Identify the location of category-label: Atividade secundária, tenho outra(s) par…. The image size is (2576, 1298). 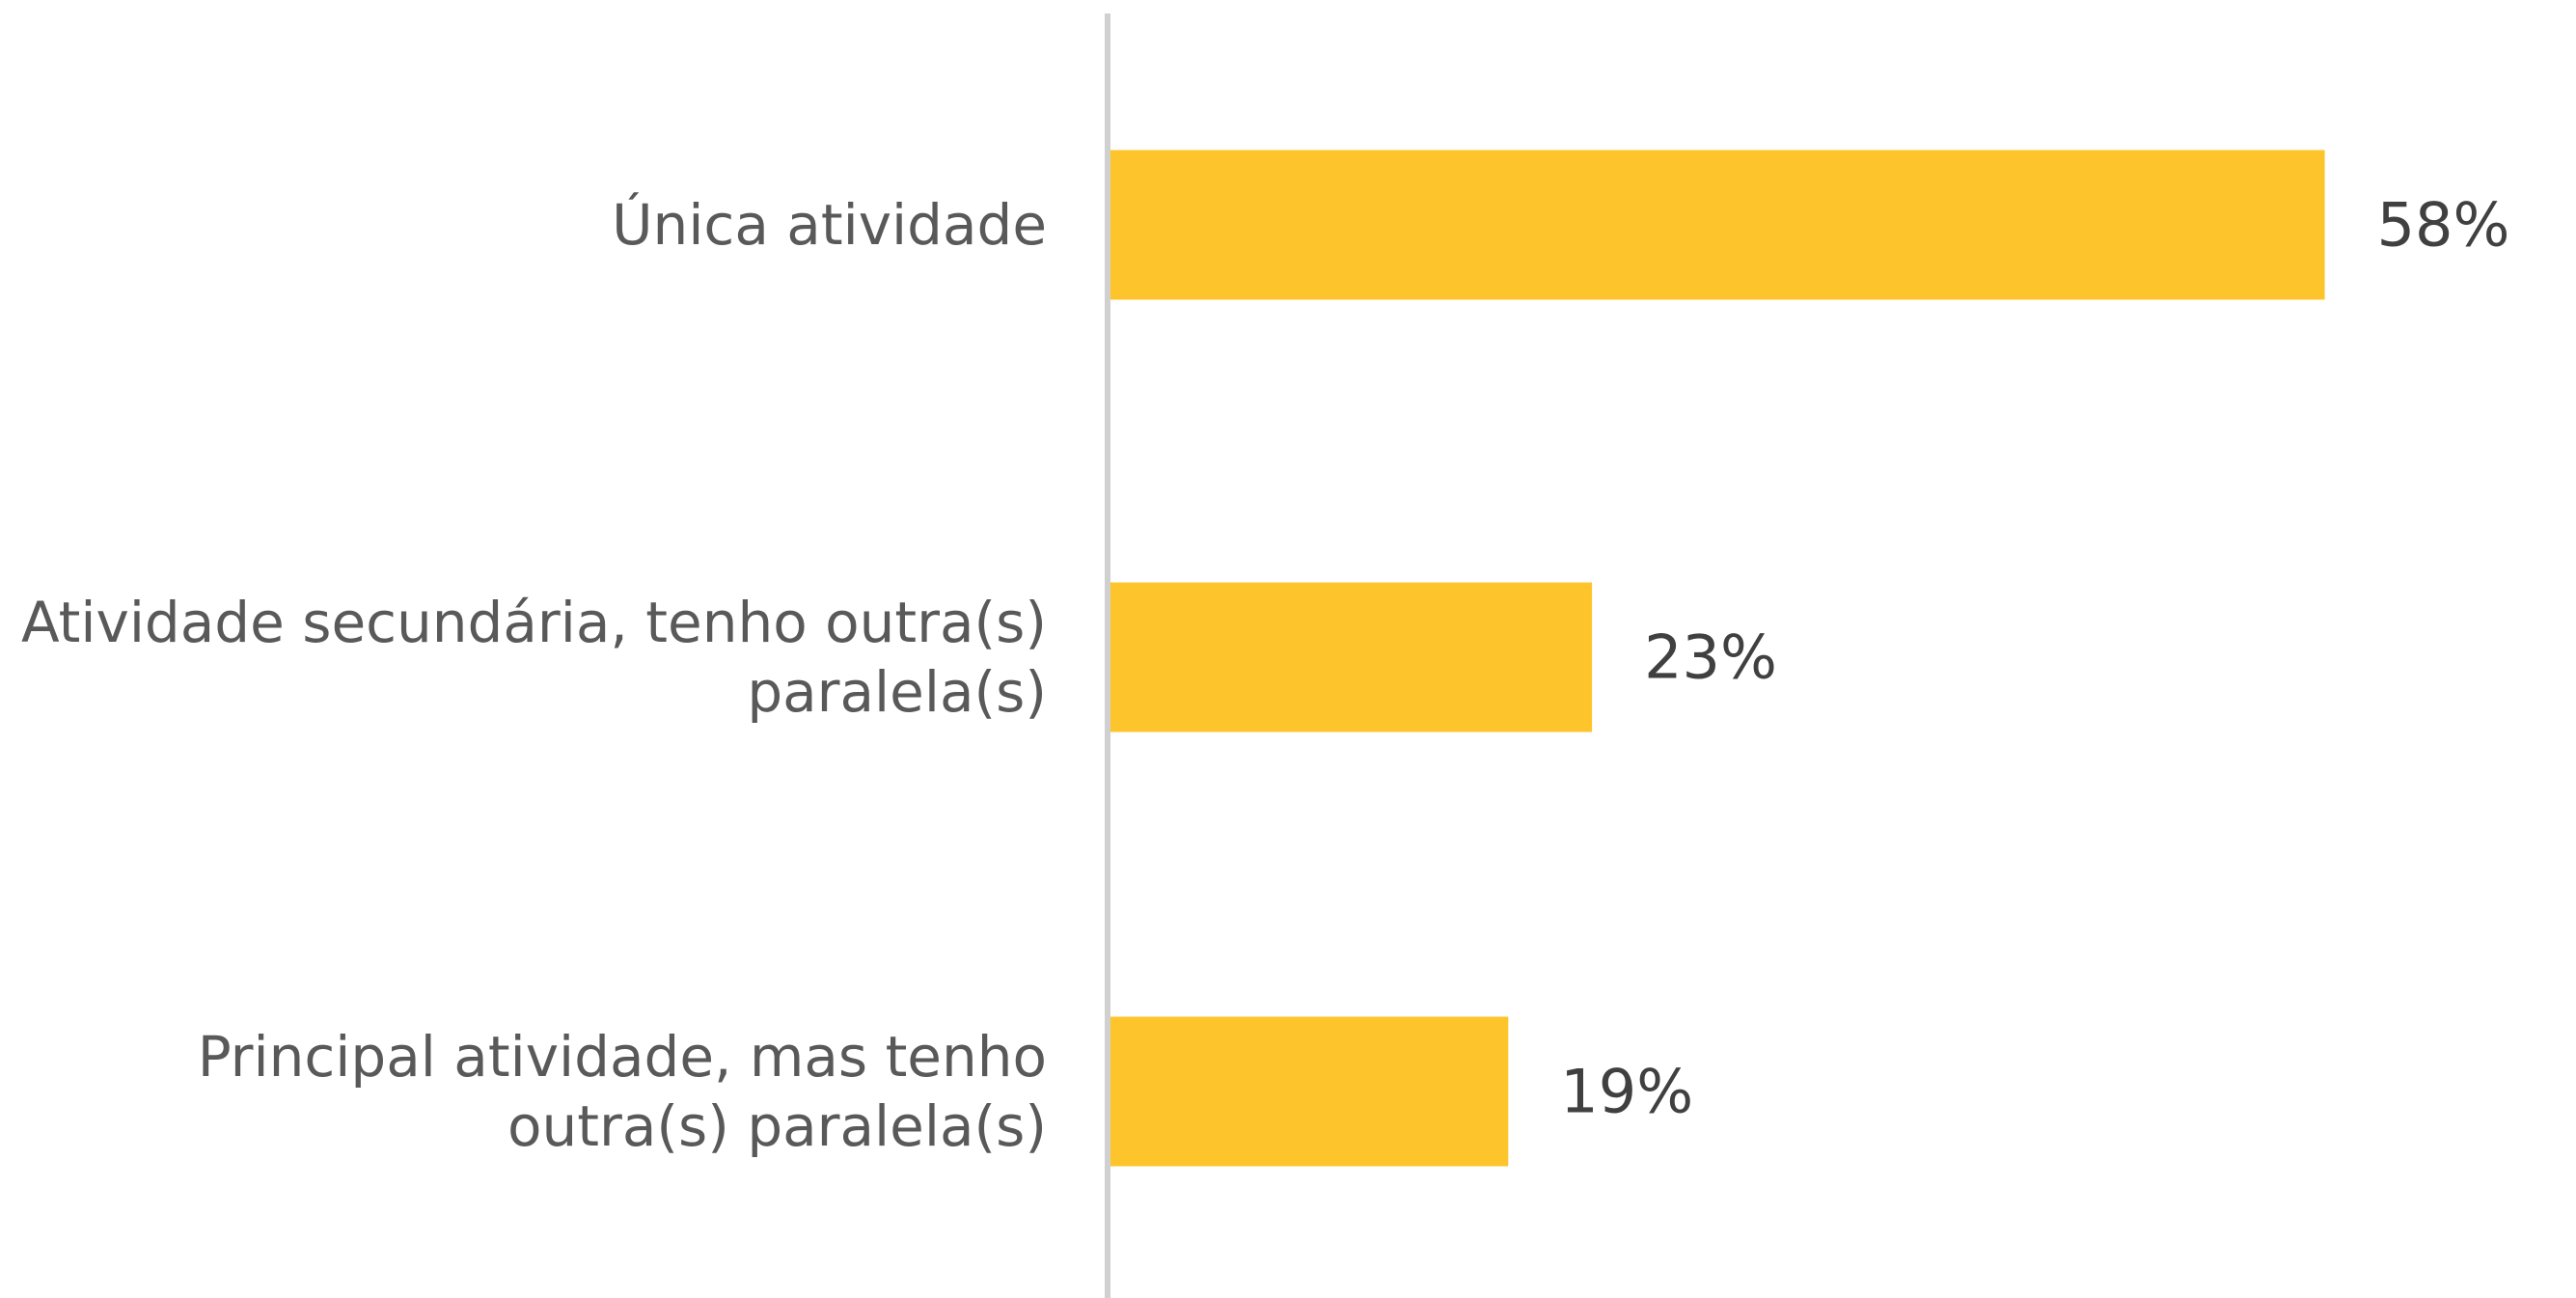
(533, 657).